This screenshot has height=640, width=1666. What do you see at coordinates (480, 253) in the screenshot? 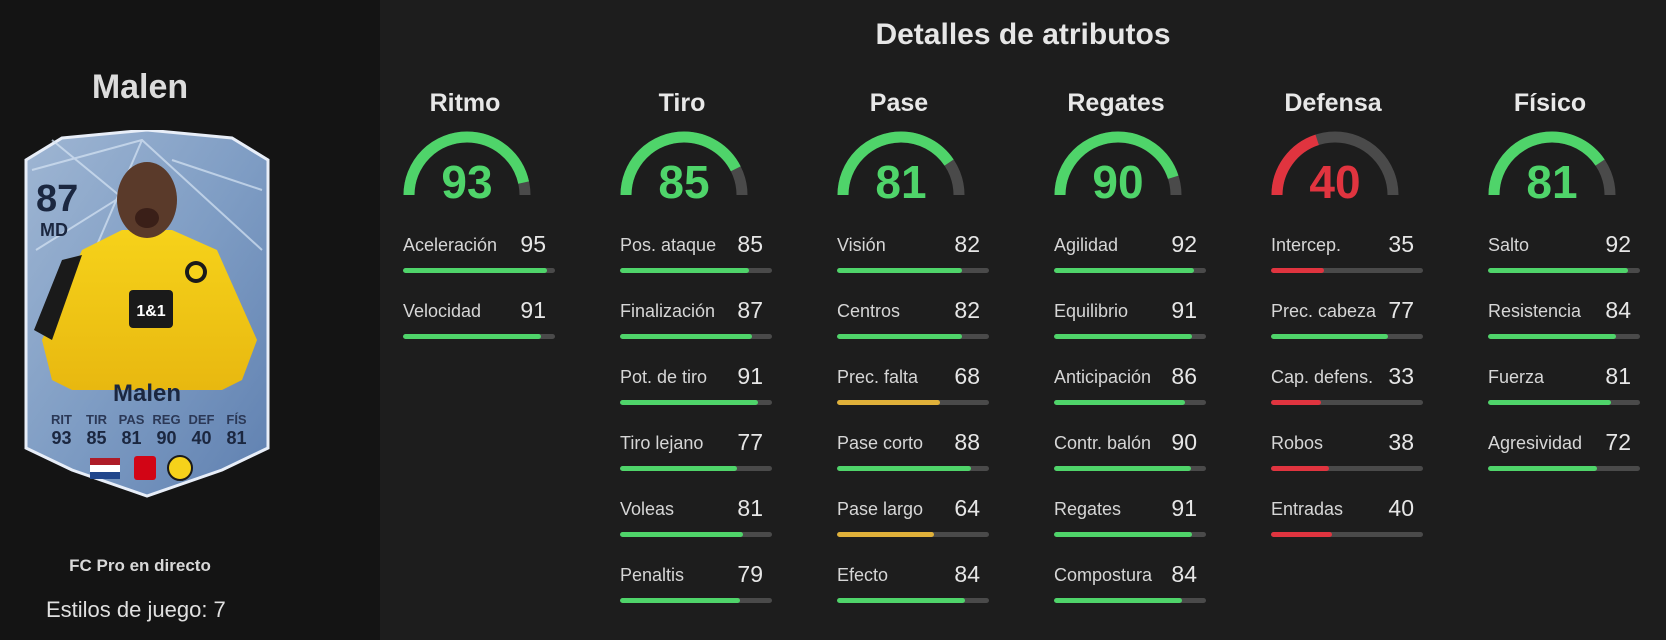
I see `stat-row: Aceleración 95` at bounding box center [480, 253].